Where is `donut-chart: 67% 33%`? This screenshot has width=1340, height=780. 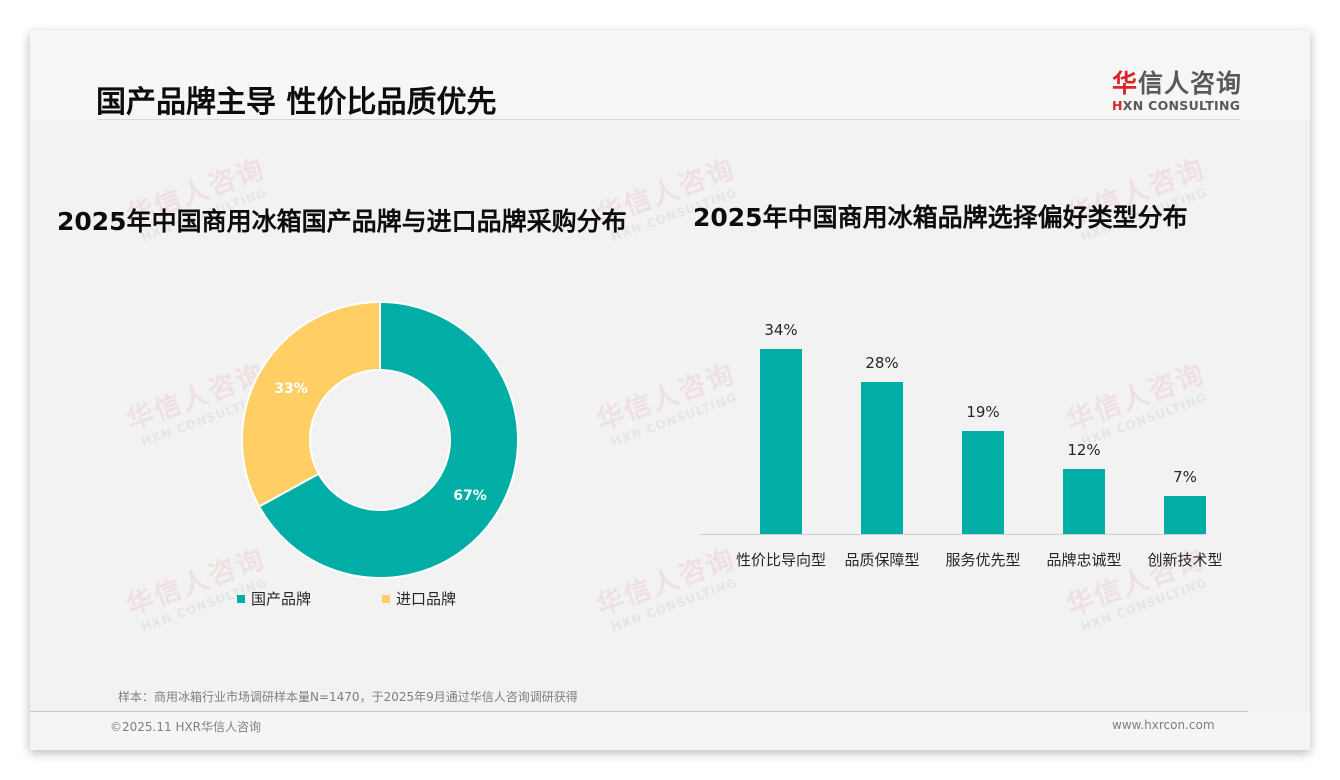
donut-chart: 67% 33% is located at coordinates (380, 439).